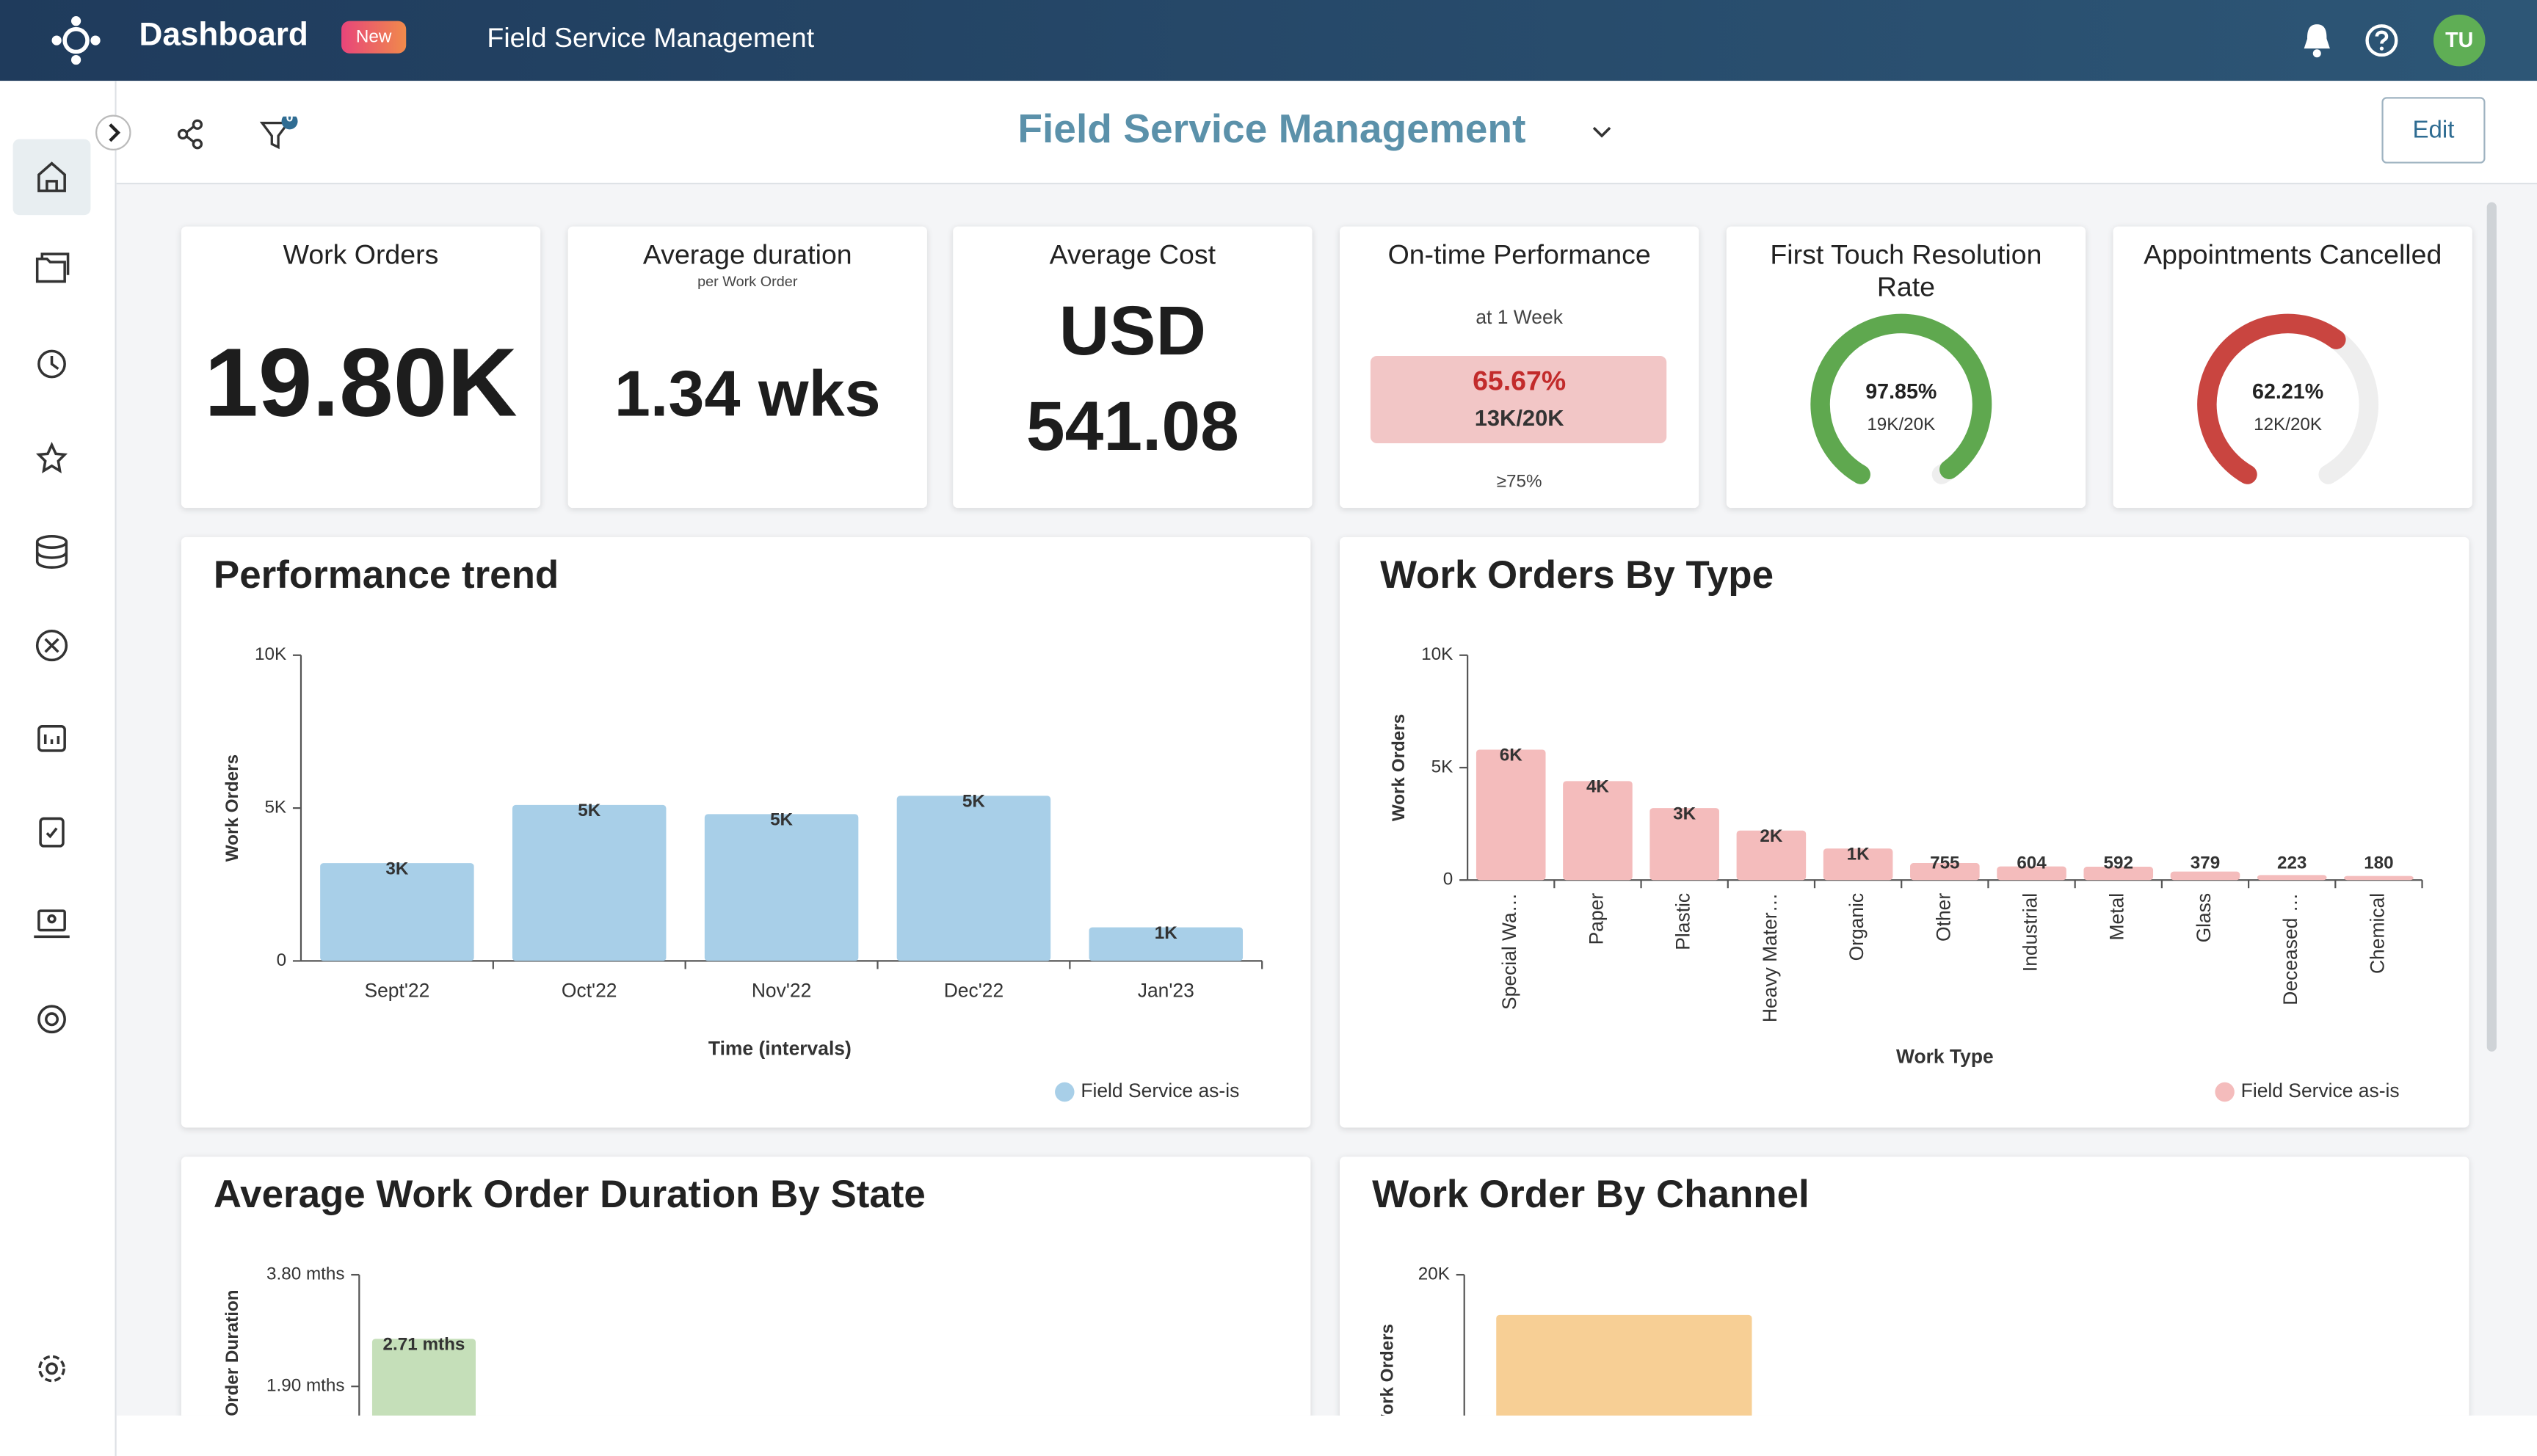  Describe the element at coordinates (1519, 418) in the screenshot. I see `kpi-detail: 13K/20K` at that location.